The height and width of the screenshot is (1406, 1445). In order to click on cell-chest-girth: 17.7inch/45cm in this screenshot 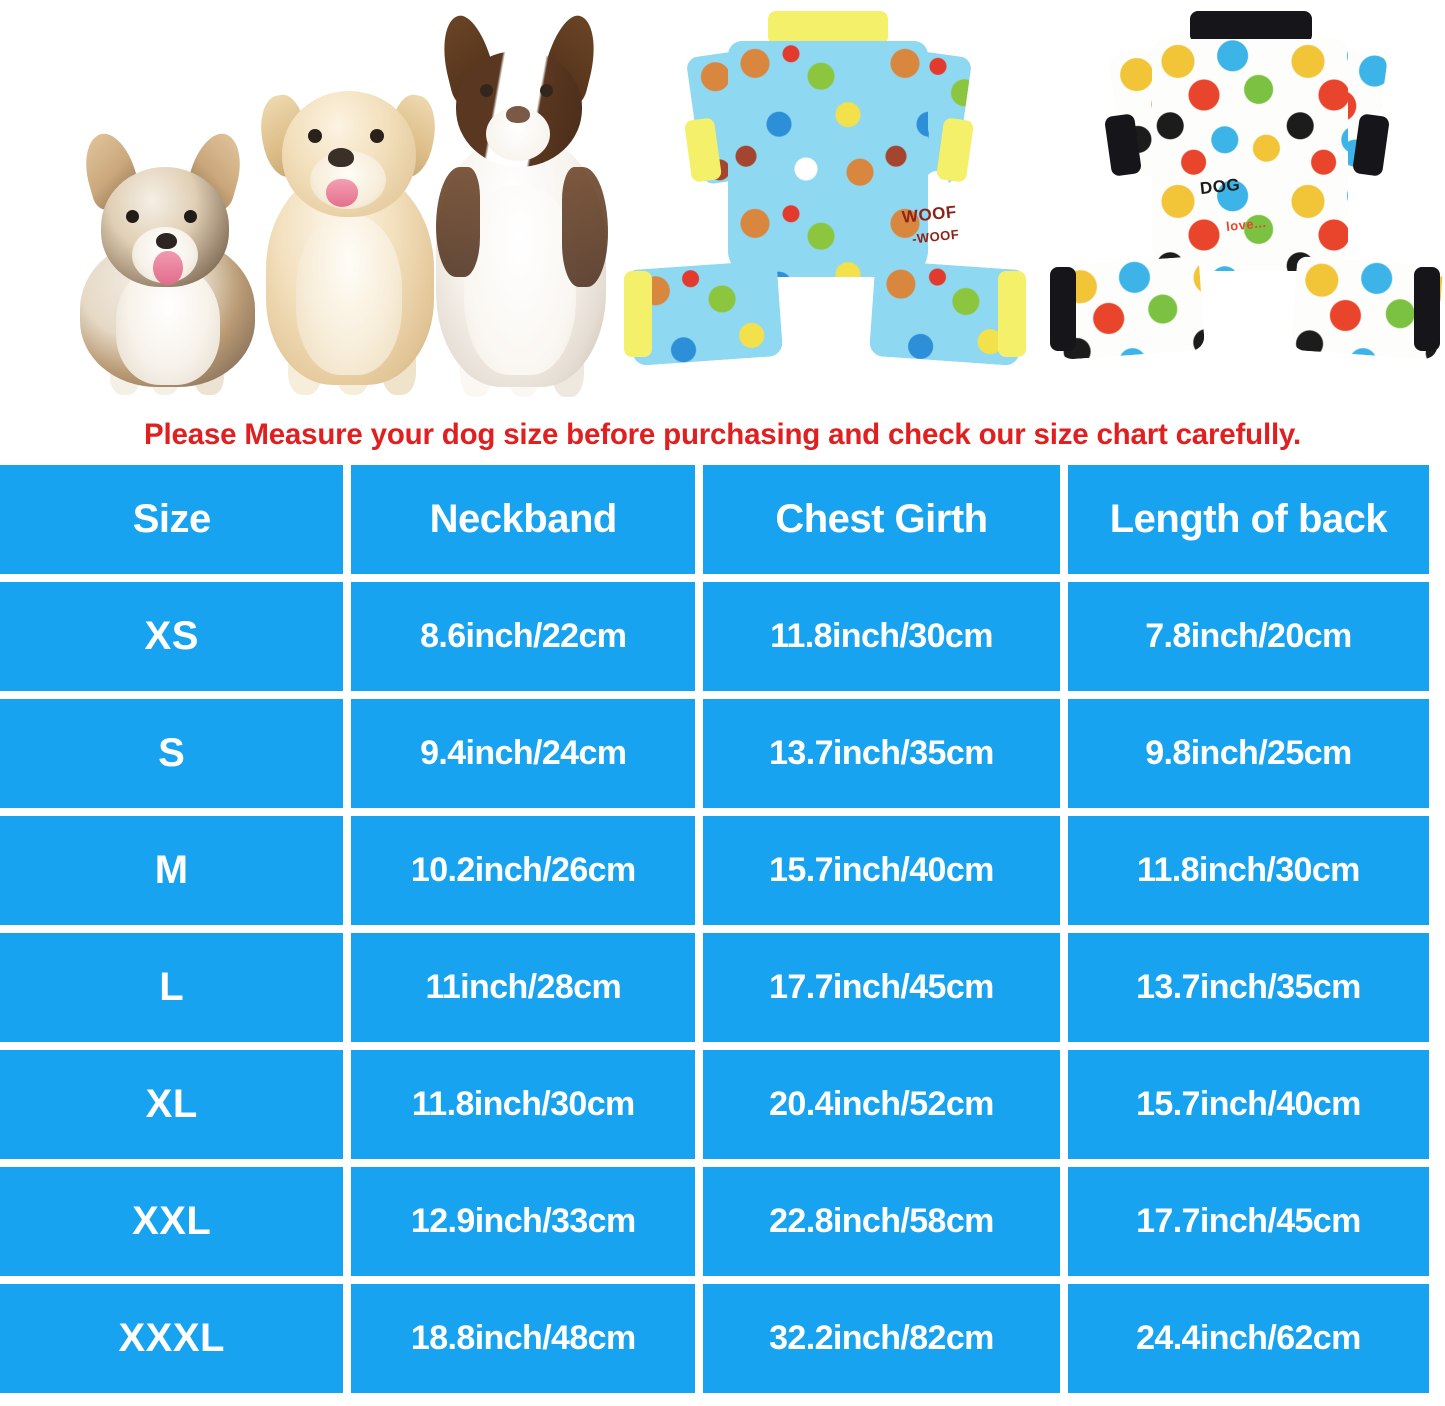, I will do `click(881, 987)`.